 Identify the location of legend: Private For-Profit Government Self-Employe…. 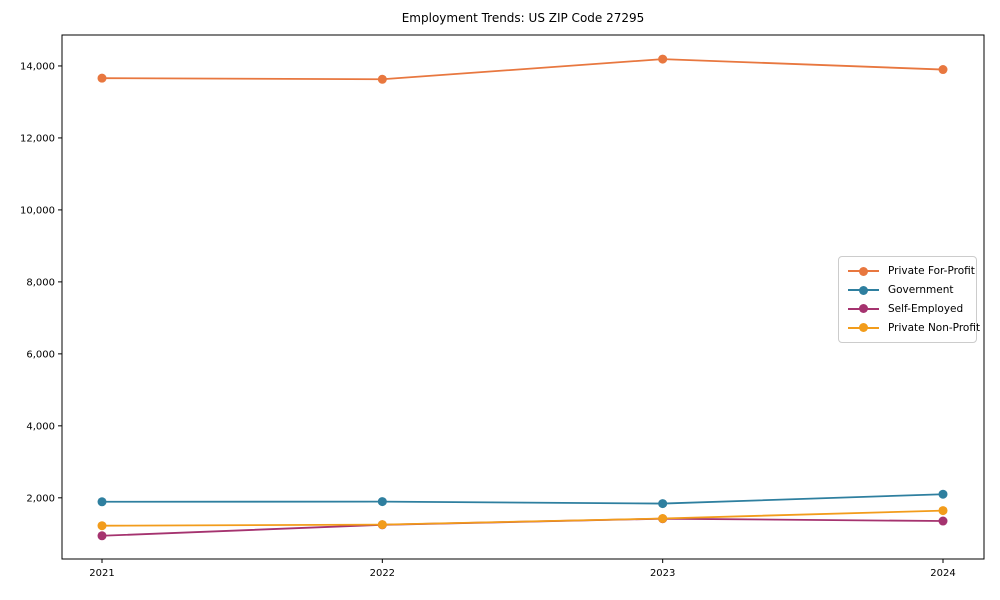
(909, 299).